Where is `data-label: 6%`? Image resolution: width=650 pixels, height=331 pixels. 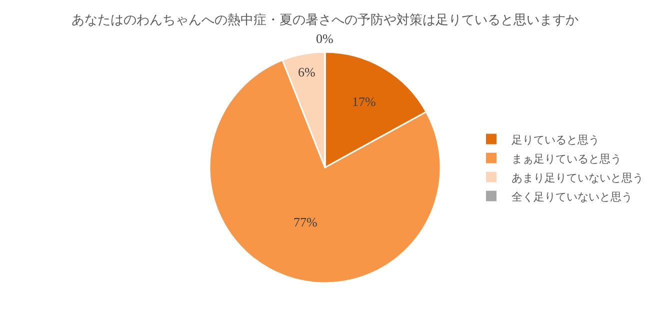 data-label: 6% is located at coordinates (307, 72).